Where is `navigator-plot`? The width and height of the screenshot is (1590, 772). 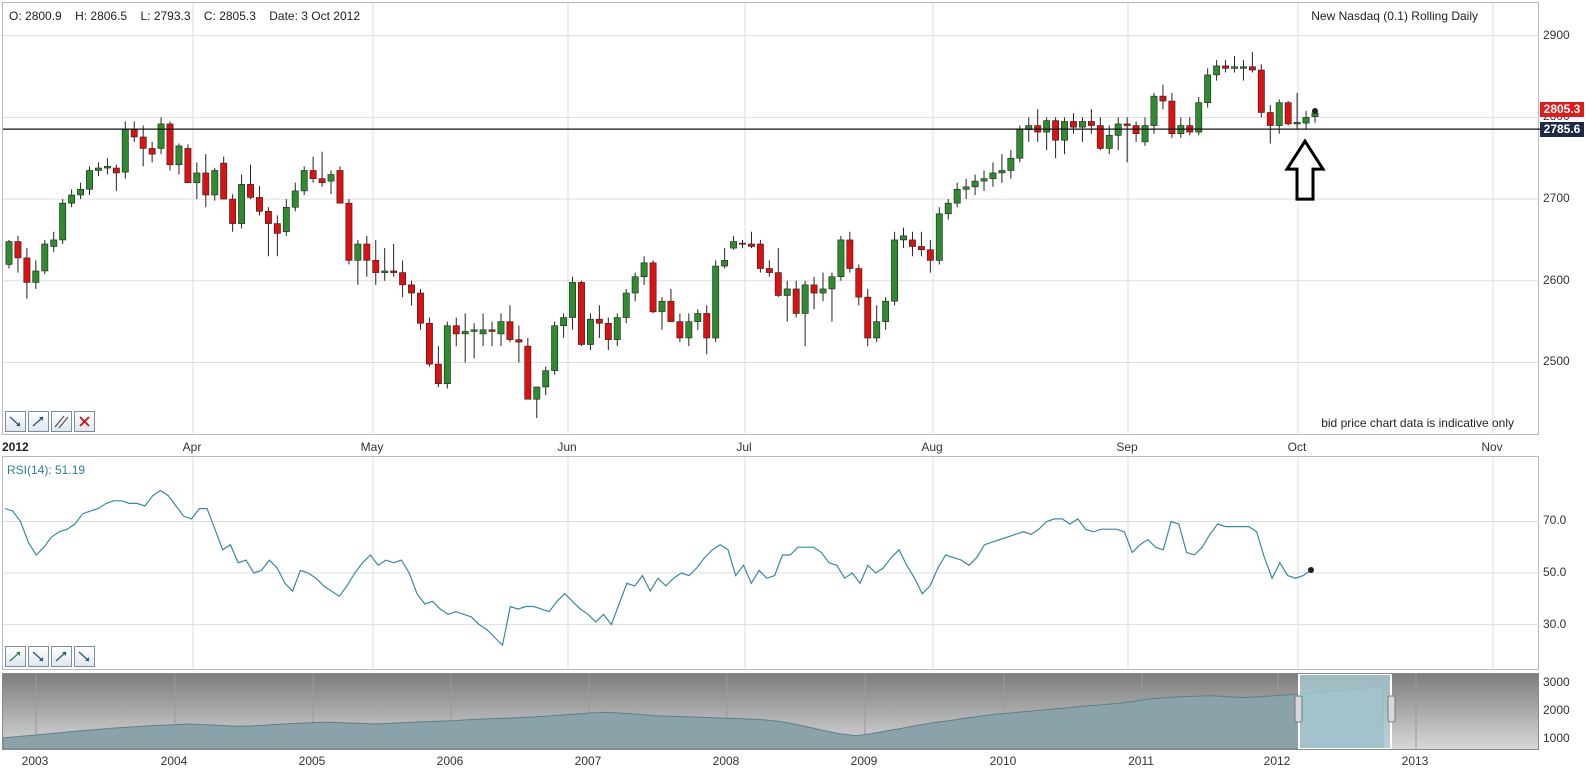 navigator-plot is located at coordinates (770, 711).